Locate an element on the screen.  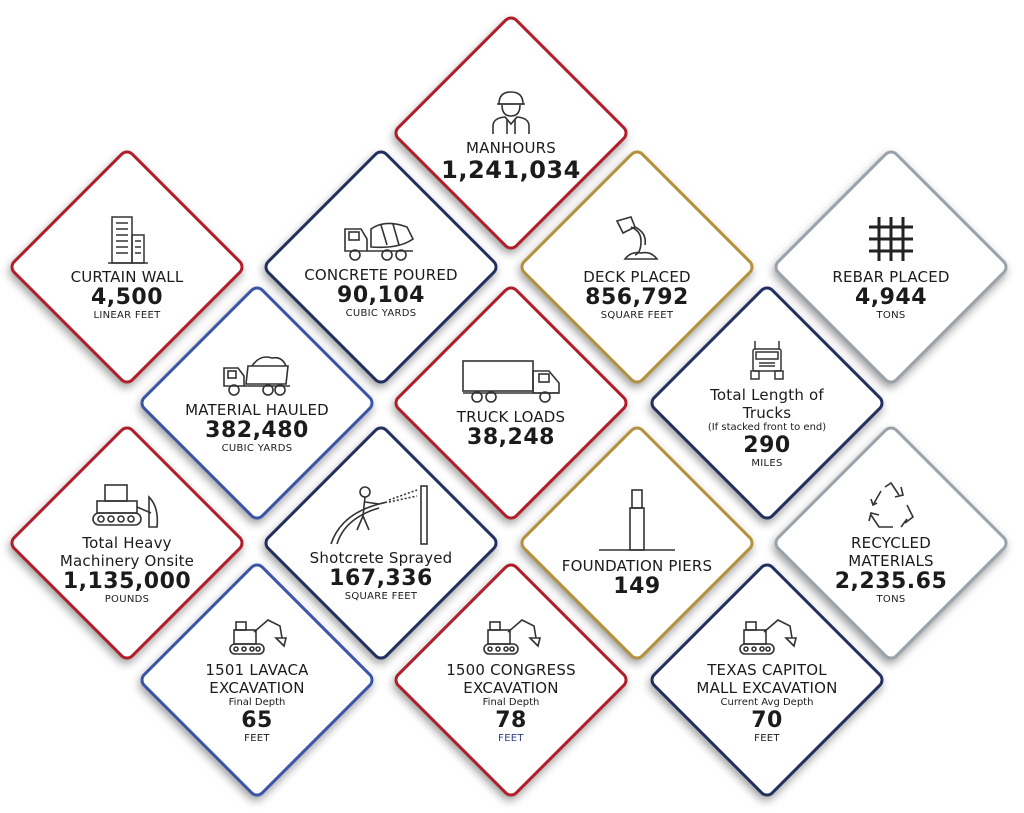
tile-foundation-piers: FOUNDATION PIERS 149 is located at coordinates (637, 543).